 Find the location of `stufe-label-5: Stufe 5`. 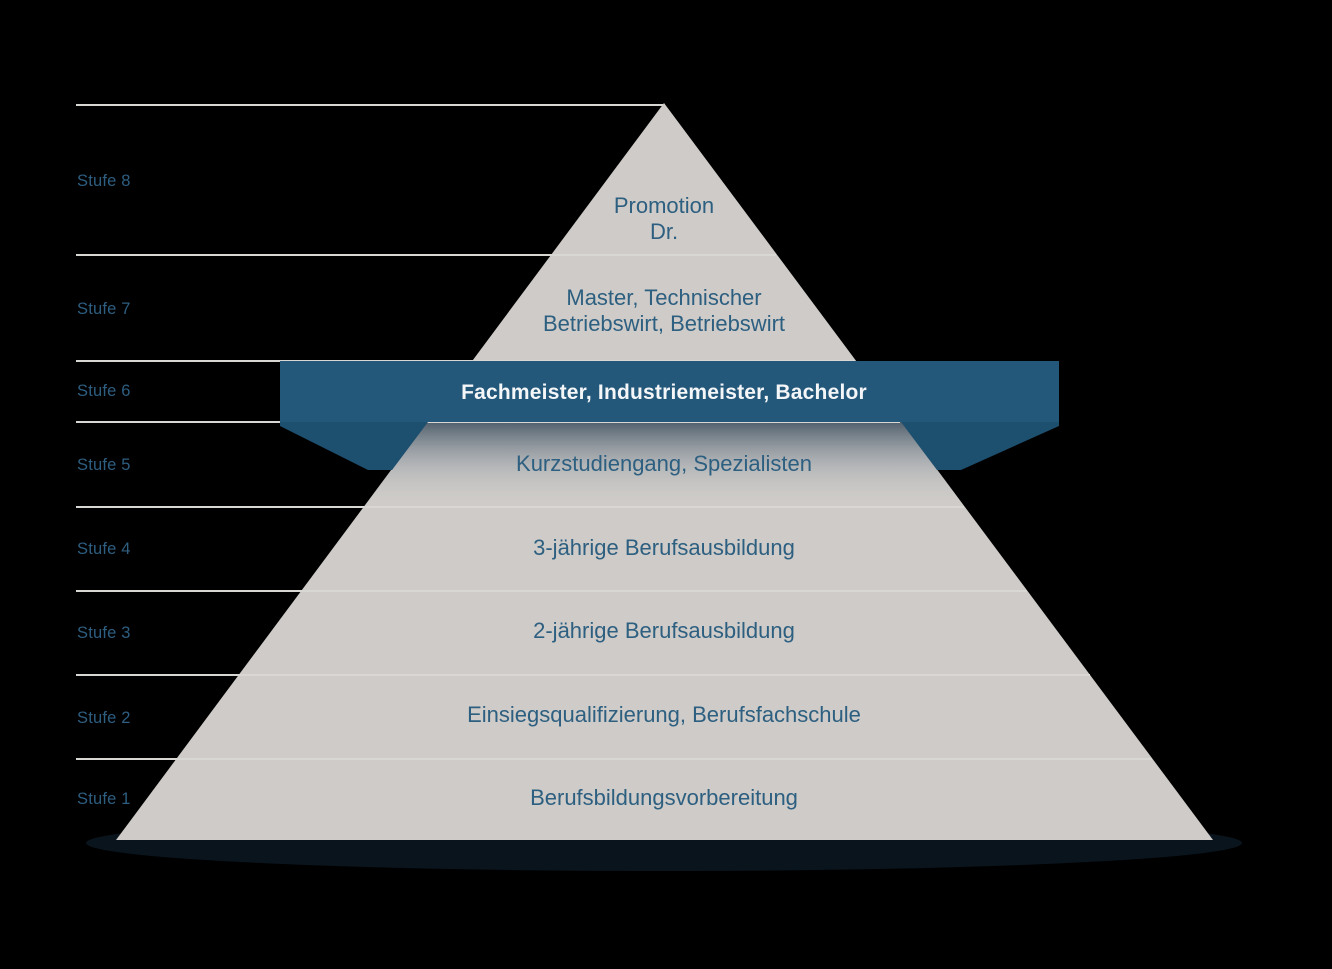

stufe-label-5: Stufe 5 is located at coordinates (104, 465).